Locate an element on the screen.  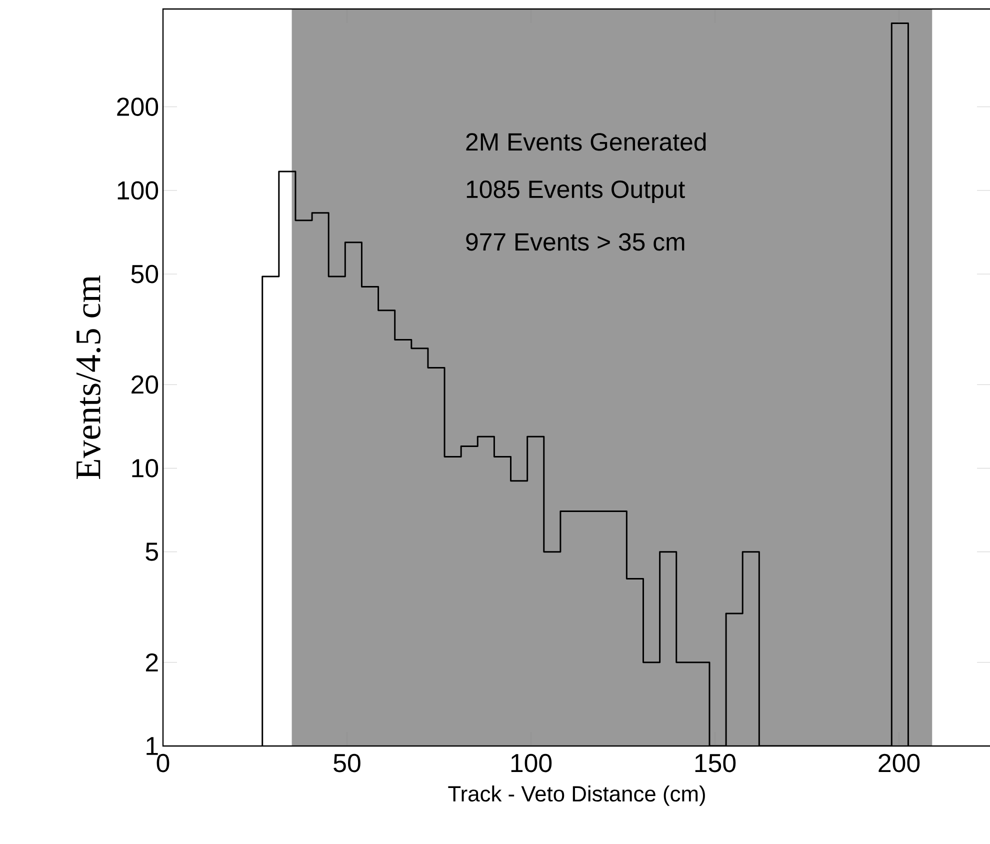
y-tick-label: 1 is located at coordinates (152, 746).